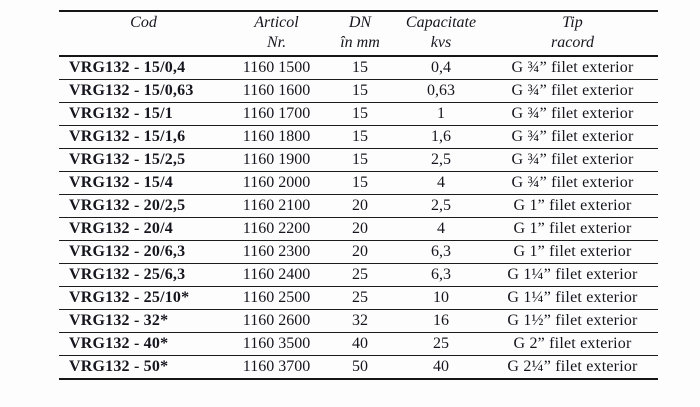  Describe the element at coordinates (276, 159) in the screenshot. I see `cell-articol-nr: 1160 1900` at that location.